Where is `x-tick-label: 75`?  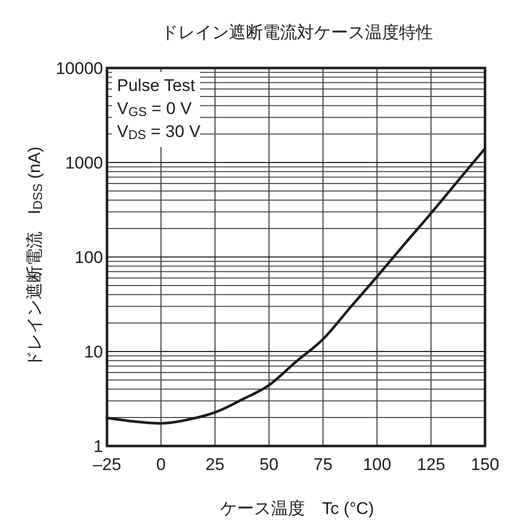
x-tick-label: 75 is located at coordinates (323, 464).